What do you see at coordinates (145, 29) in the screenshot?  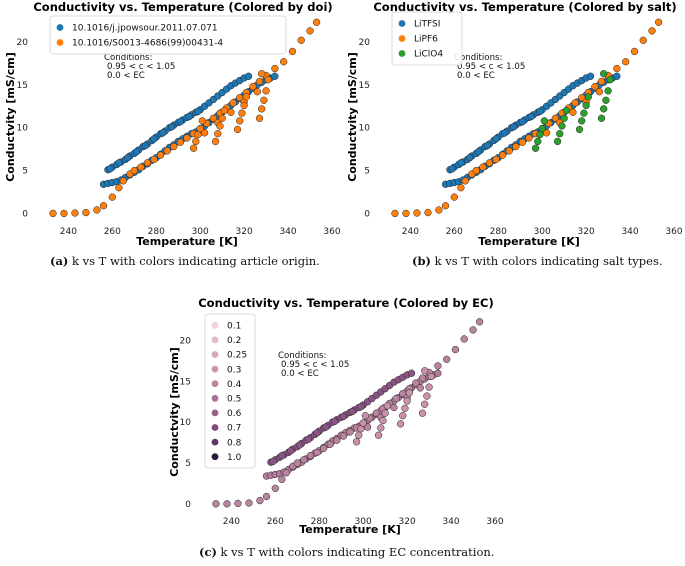 I see `legend-label: 10.1016/j.jpowsour.2011.07.071` at bounding box center [145, 29].